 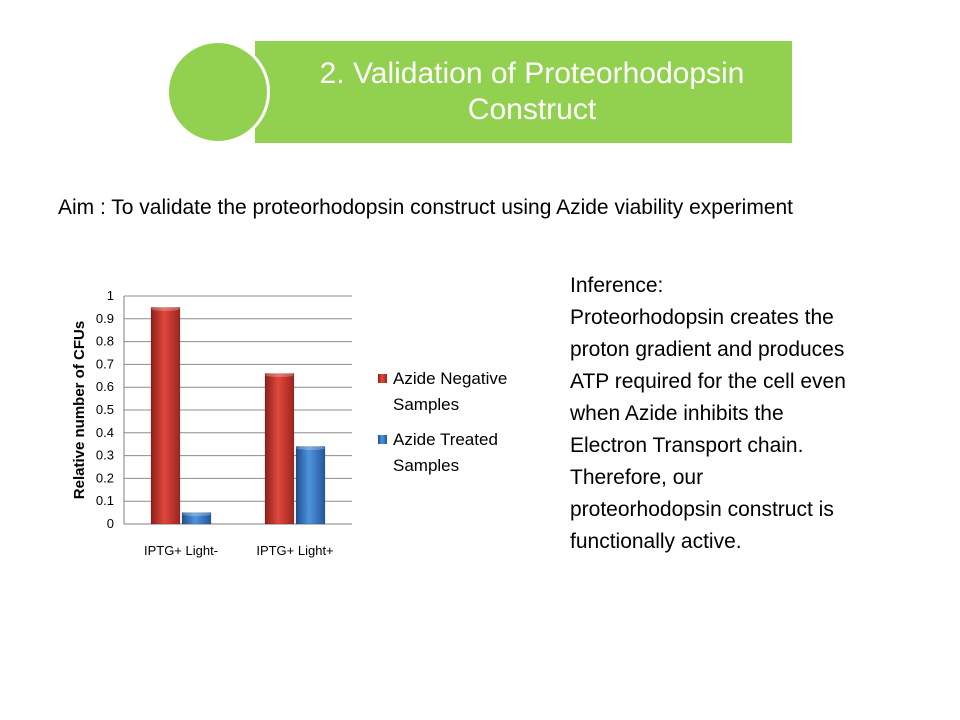 I want to click on bars, so click(x=238, y=415).